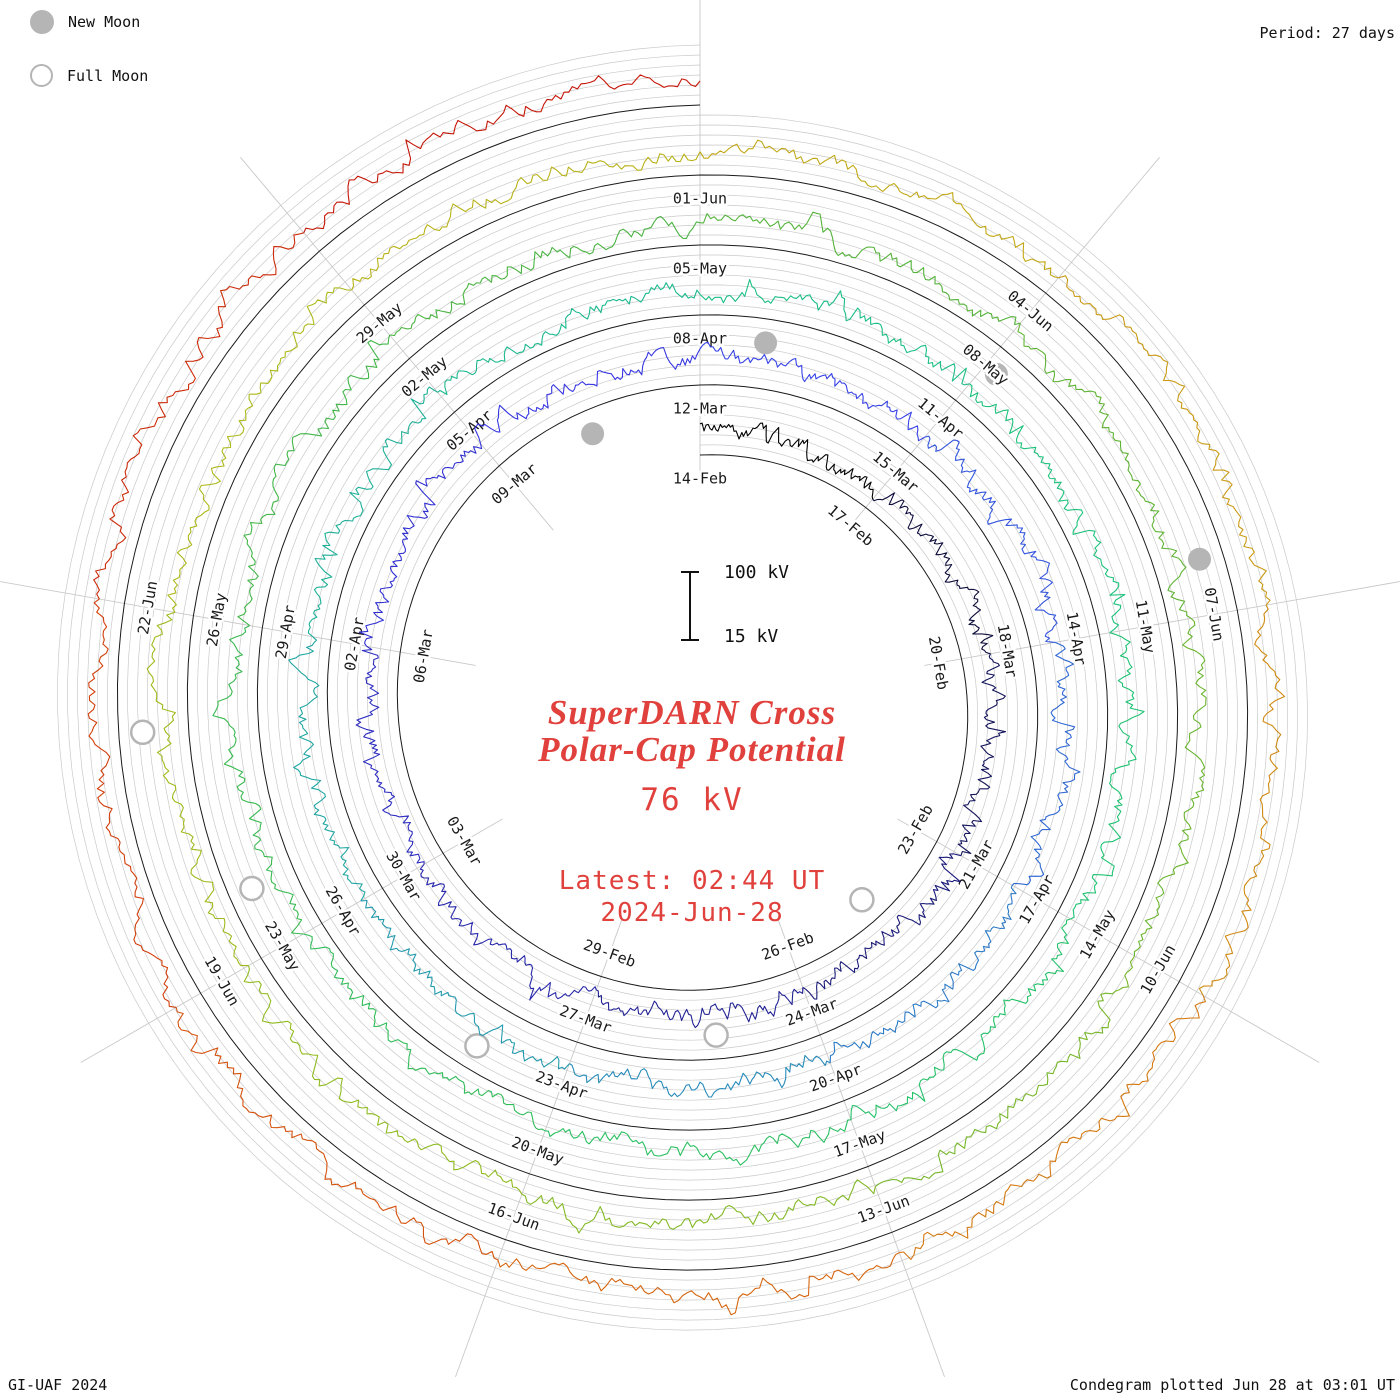  I want to click on latest-time-label: Latest: 02:44 UT, so click(692, 881).